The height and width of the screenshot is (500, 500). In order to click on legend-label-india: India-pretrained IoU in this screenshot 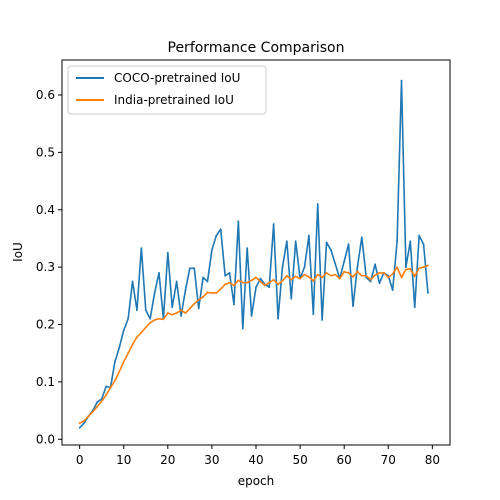, I will do `click(174, 100)`.